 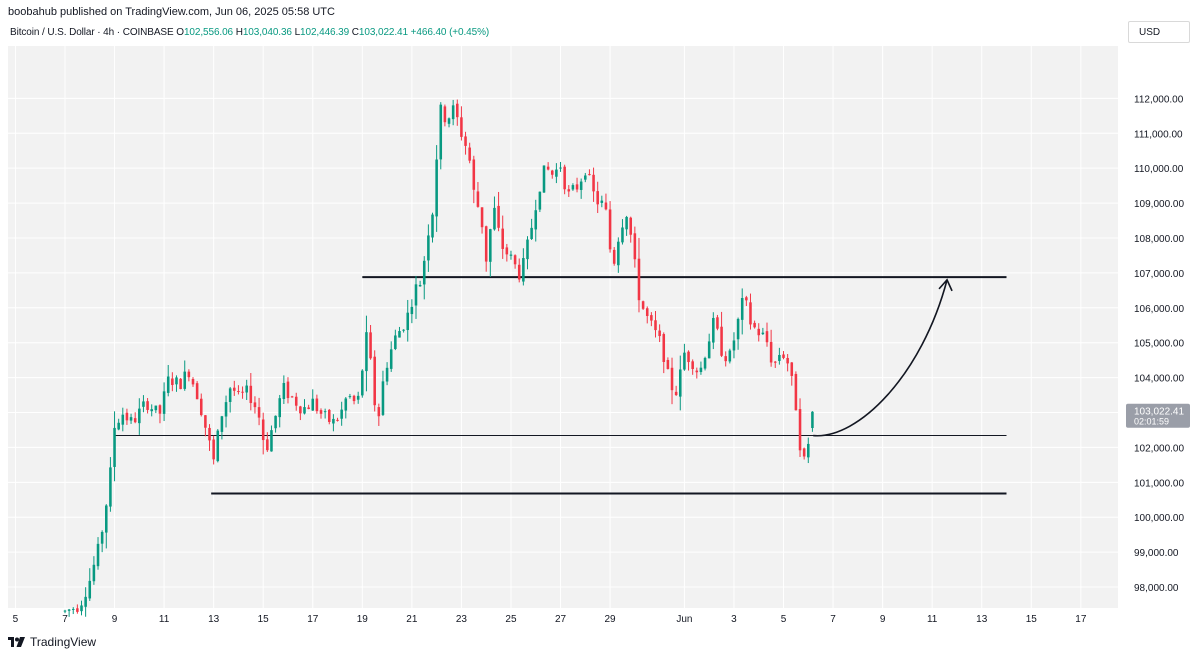 I want to click on x-tick-label: 9, so click(x=115, y=619).